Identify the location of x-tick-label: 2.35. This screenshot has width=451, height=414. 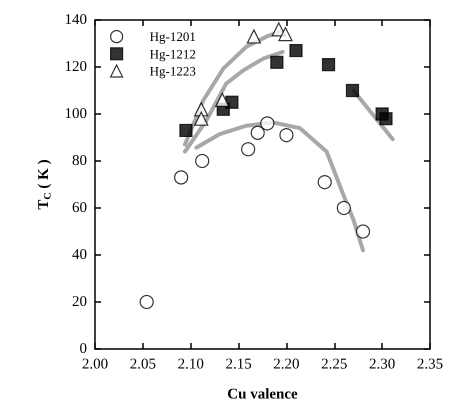
(430, 364).